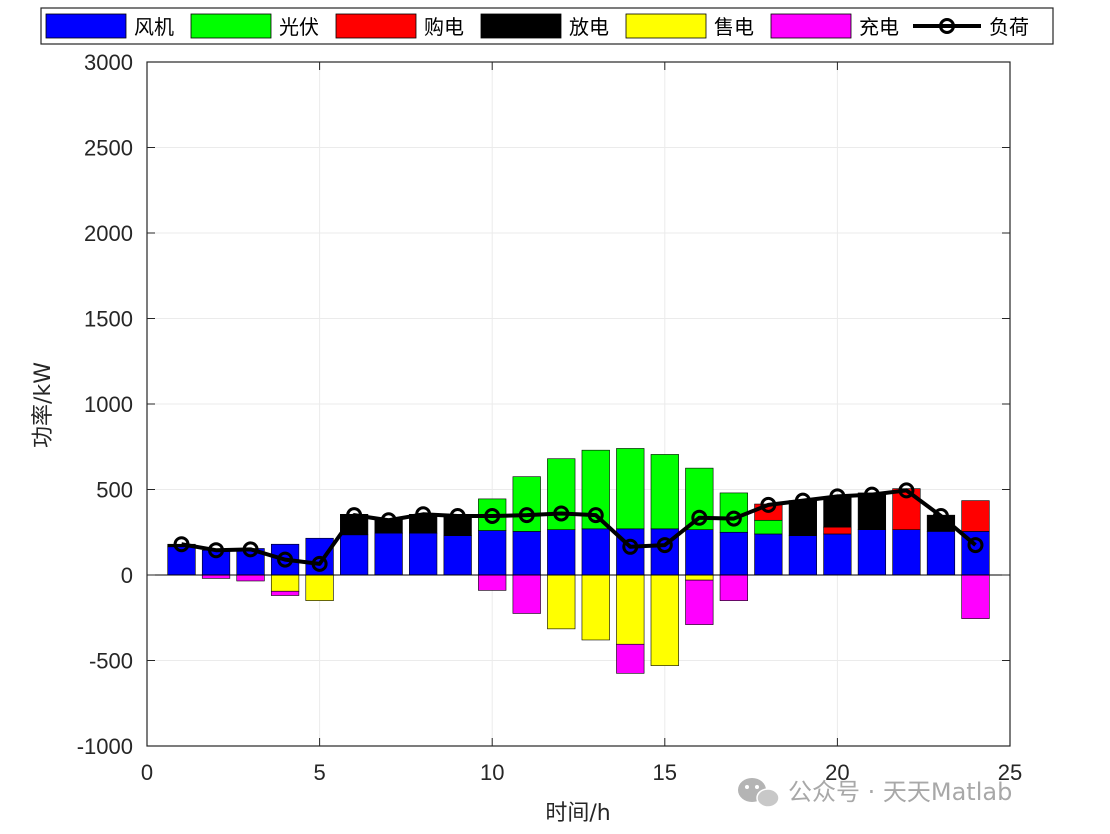  I want to click on watermark: 公众号 · 天天Matlab, so click(875, 793).